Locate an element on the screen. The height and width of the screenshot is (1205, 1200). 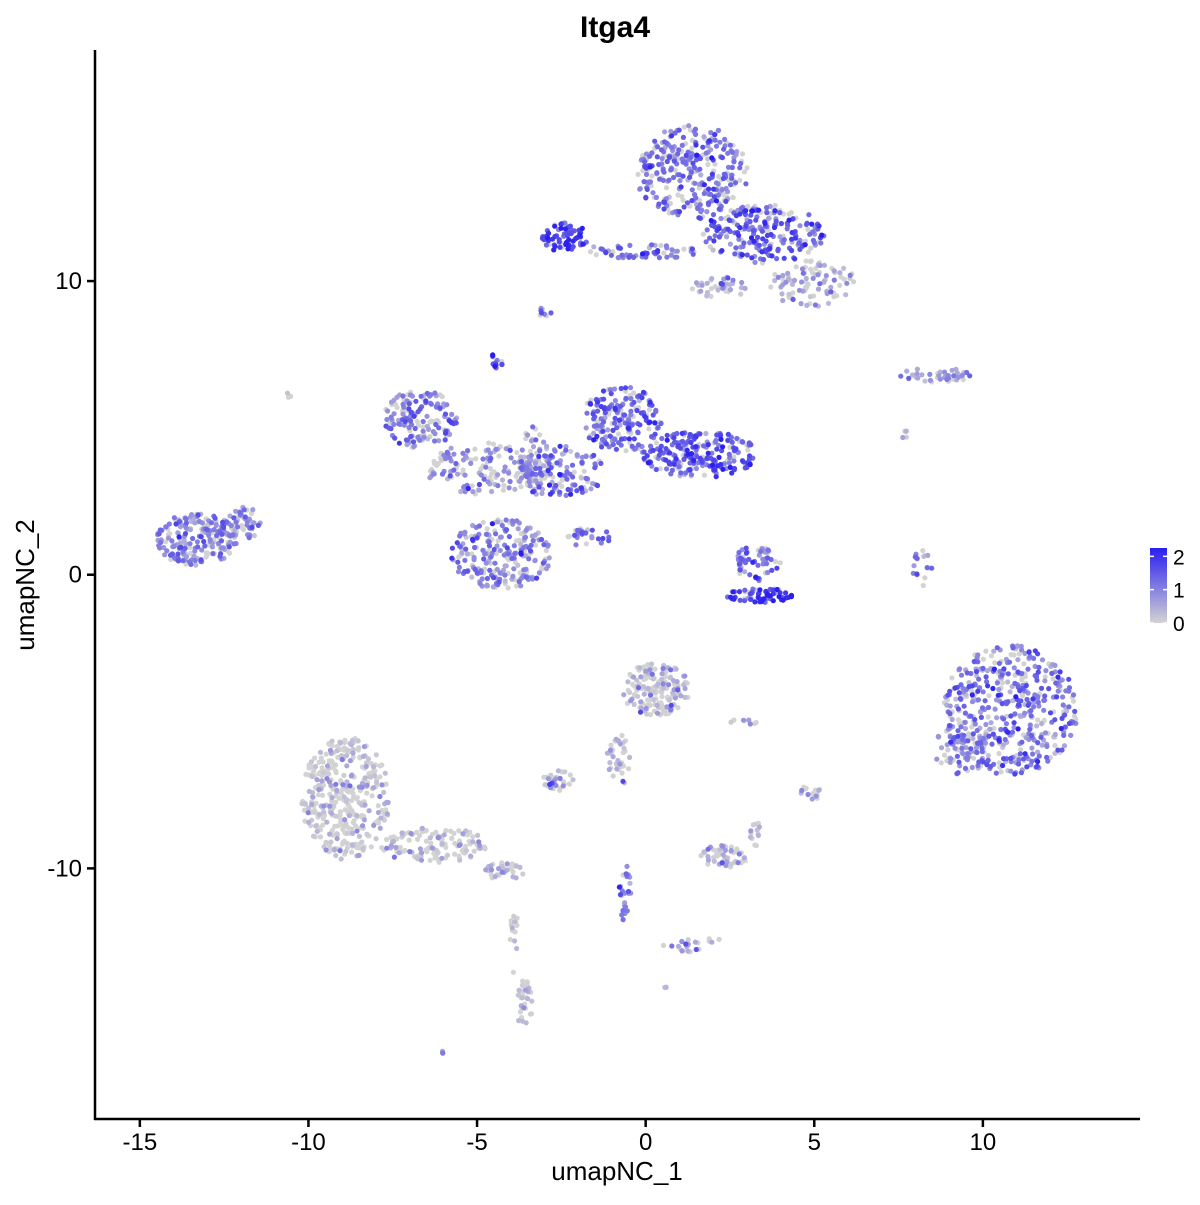
x-tick-label: 10 is located at coordinates (983, 1142).